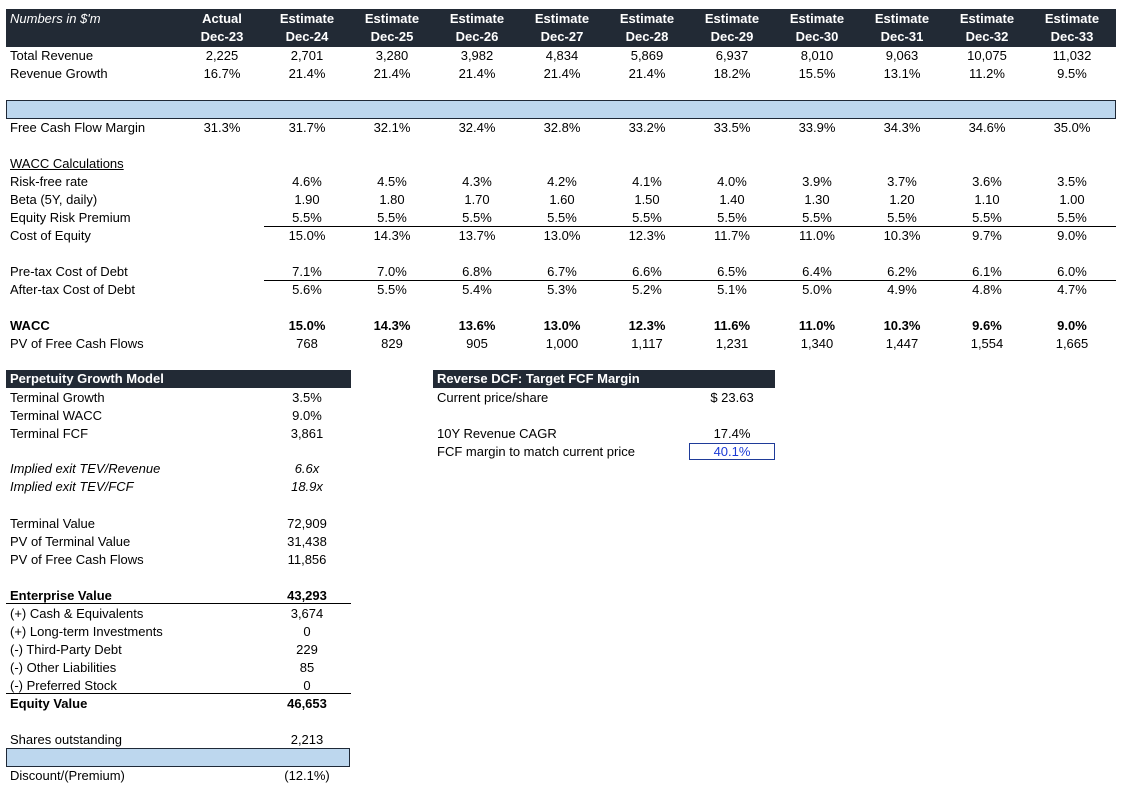 Image resolution: width=1122 pixels, height=794 pixels. I want to click on revenue-growth-value: 21.4%, so click(647, 73).